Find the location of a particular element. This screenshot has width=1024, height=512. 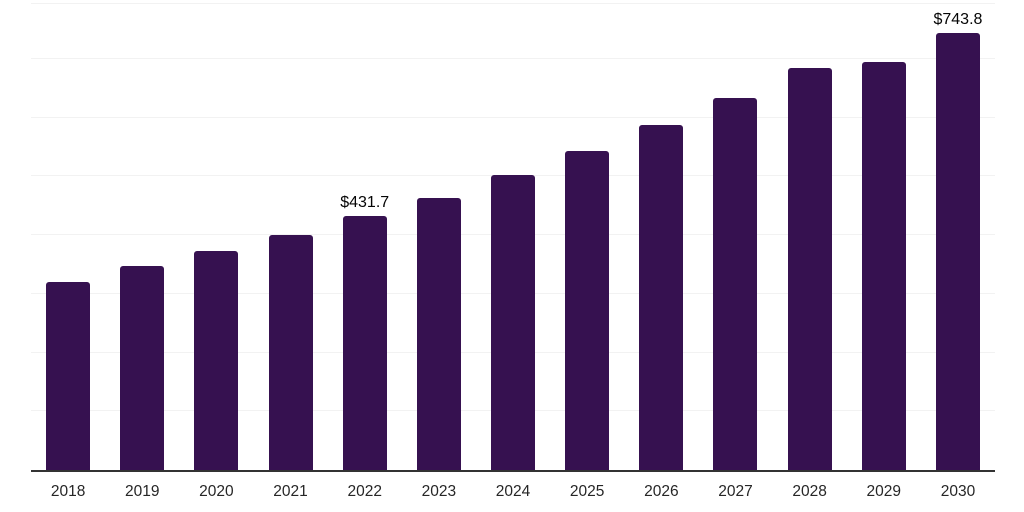

bar-slot-2023 is located at coordinates (439, 236).